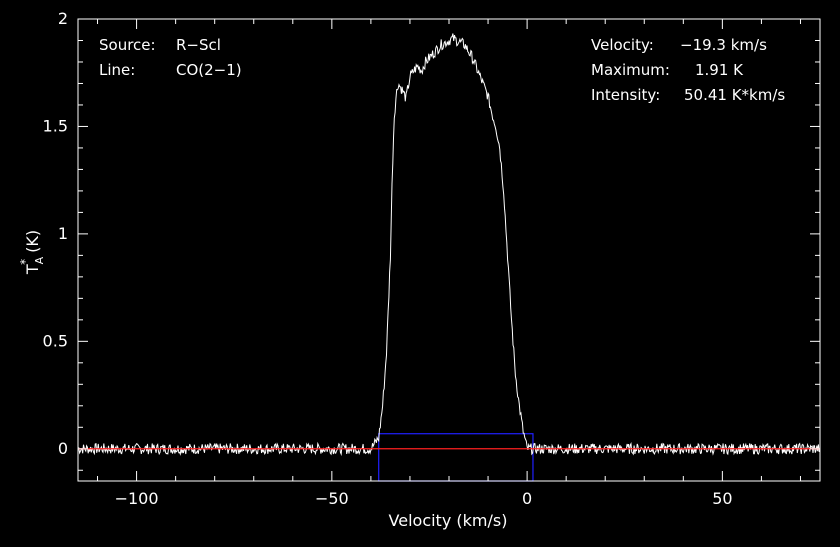  Describe the element at coordinates (55, 340) in the screenshot. I see `y-tick-label: 0.5` at that location.